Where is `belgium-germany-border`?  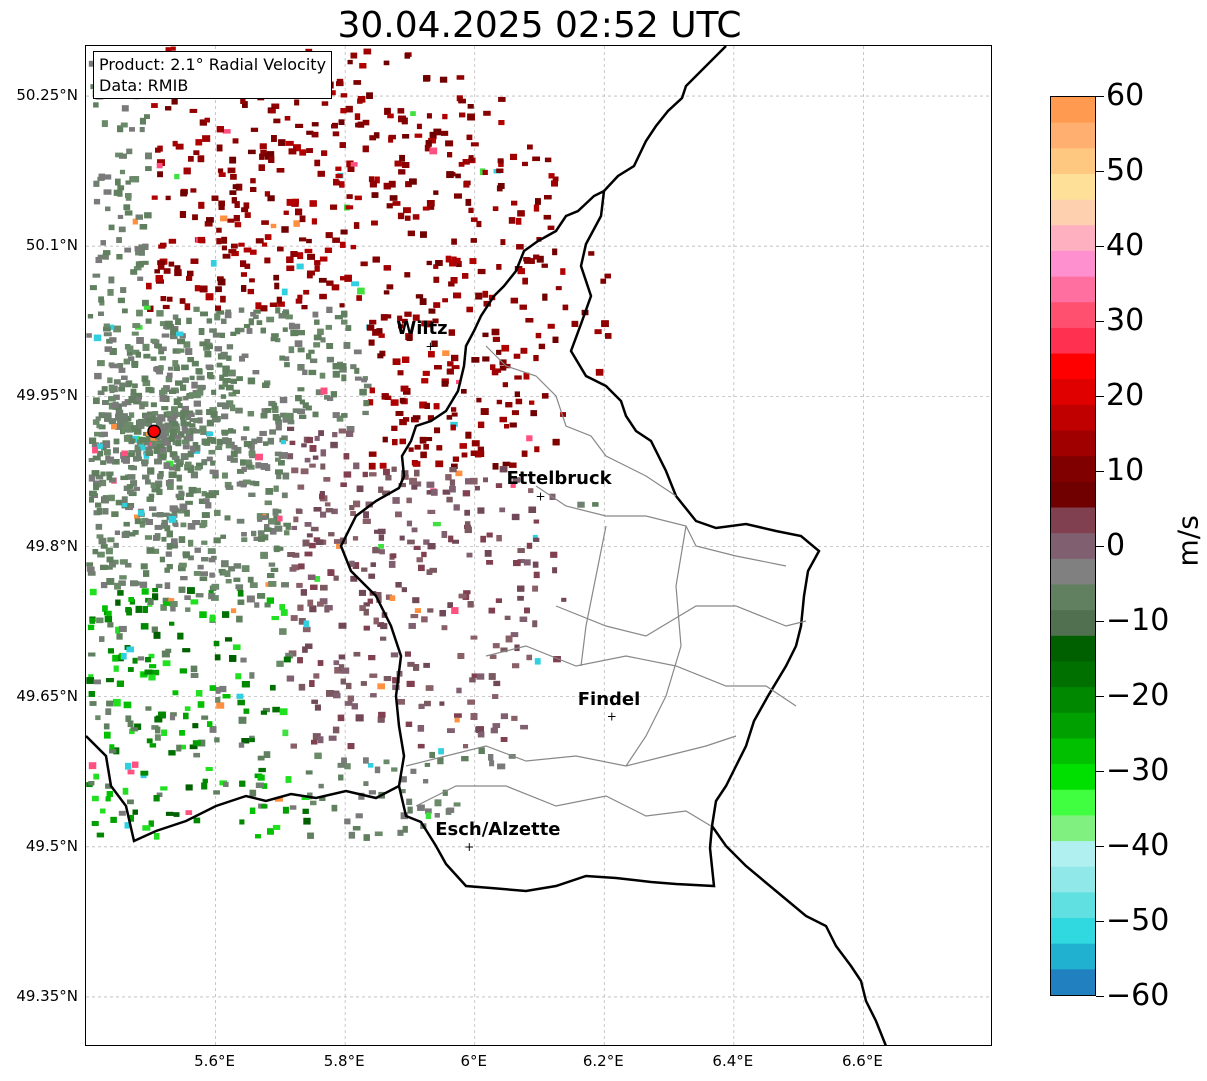 belgium-germany-border is located at coordinates (665, 119).